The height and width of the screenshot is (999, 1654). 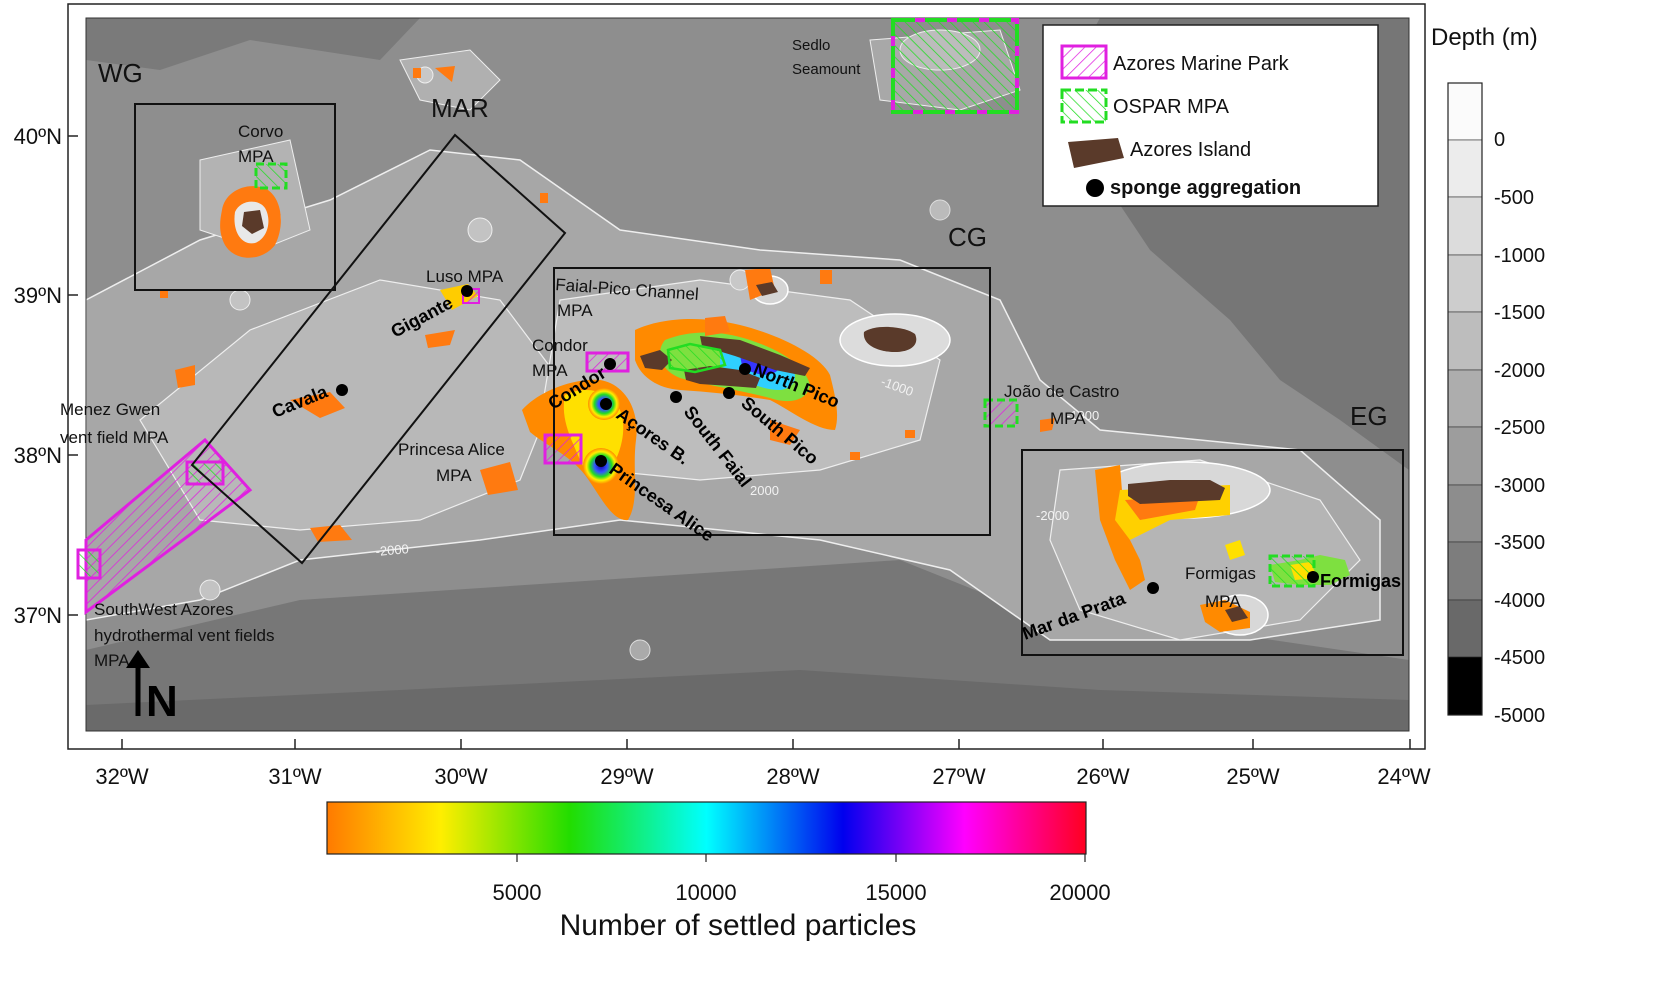 What do you see at coordinates (1082, 415) in the screenshot?
I see `contour-label-1000-b: -1000` at bounding box center [1082, 415].